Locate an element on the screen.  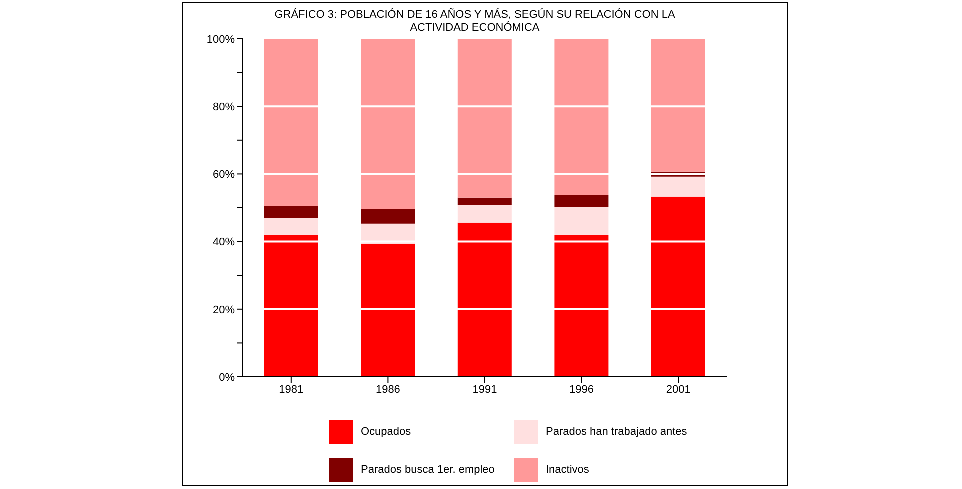
x-tick-label: 1991 is located at coordinates (485, 390).